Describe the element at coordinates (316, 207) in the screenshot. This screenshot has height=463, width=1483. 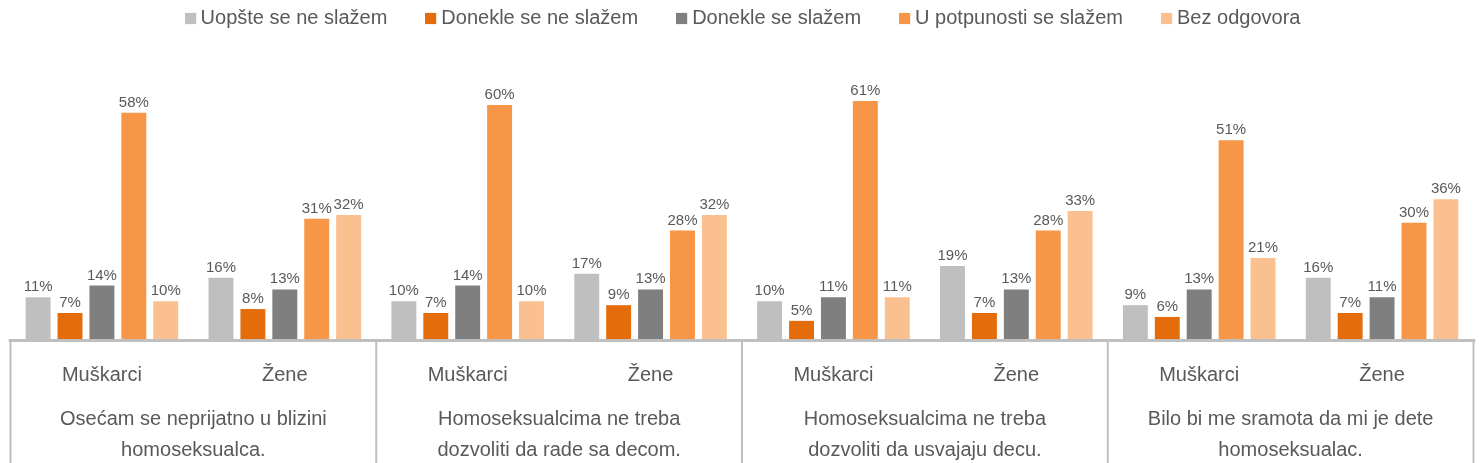
I see `data-label: 31%` at that location.